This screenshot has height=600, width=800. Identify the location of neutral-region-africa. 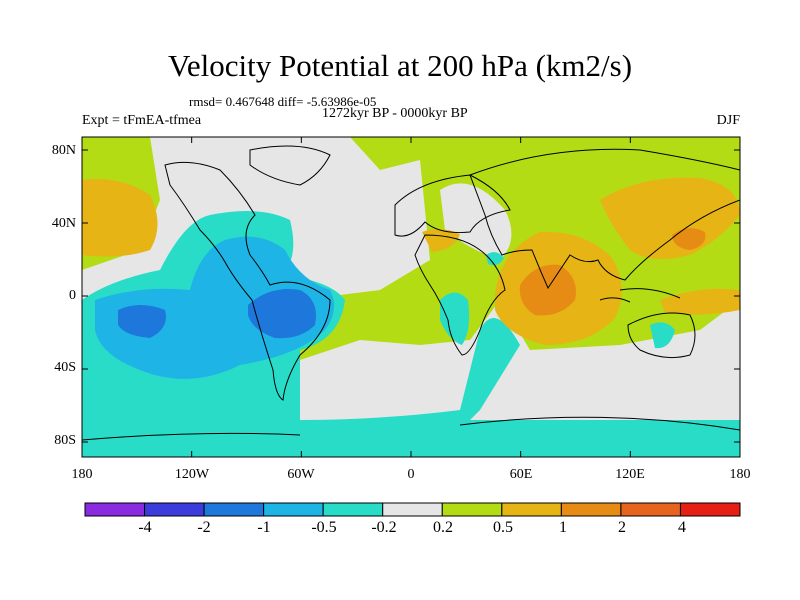
(476, 221).